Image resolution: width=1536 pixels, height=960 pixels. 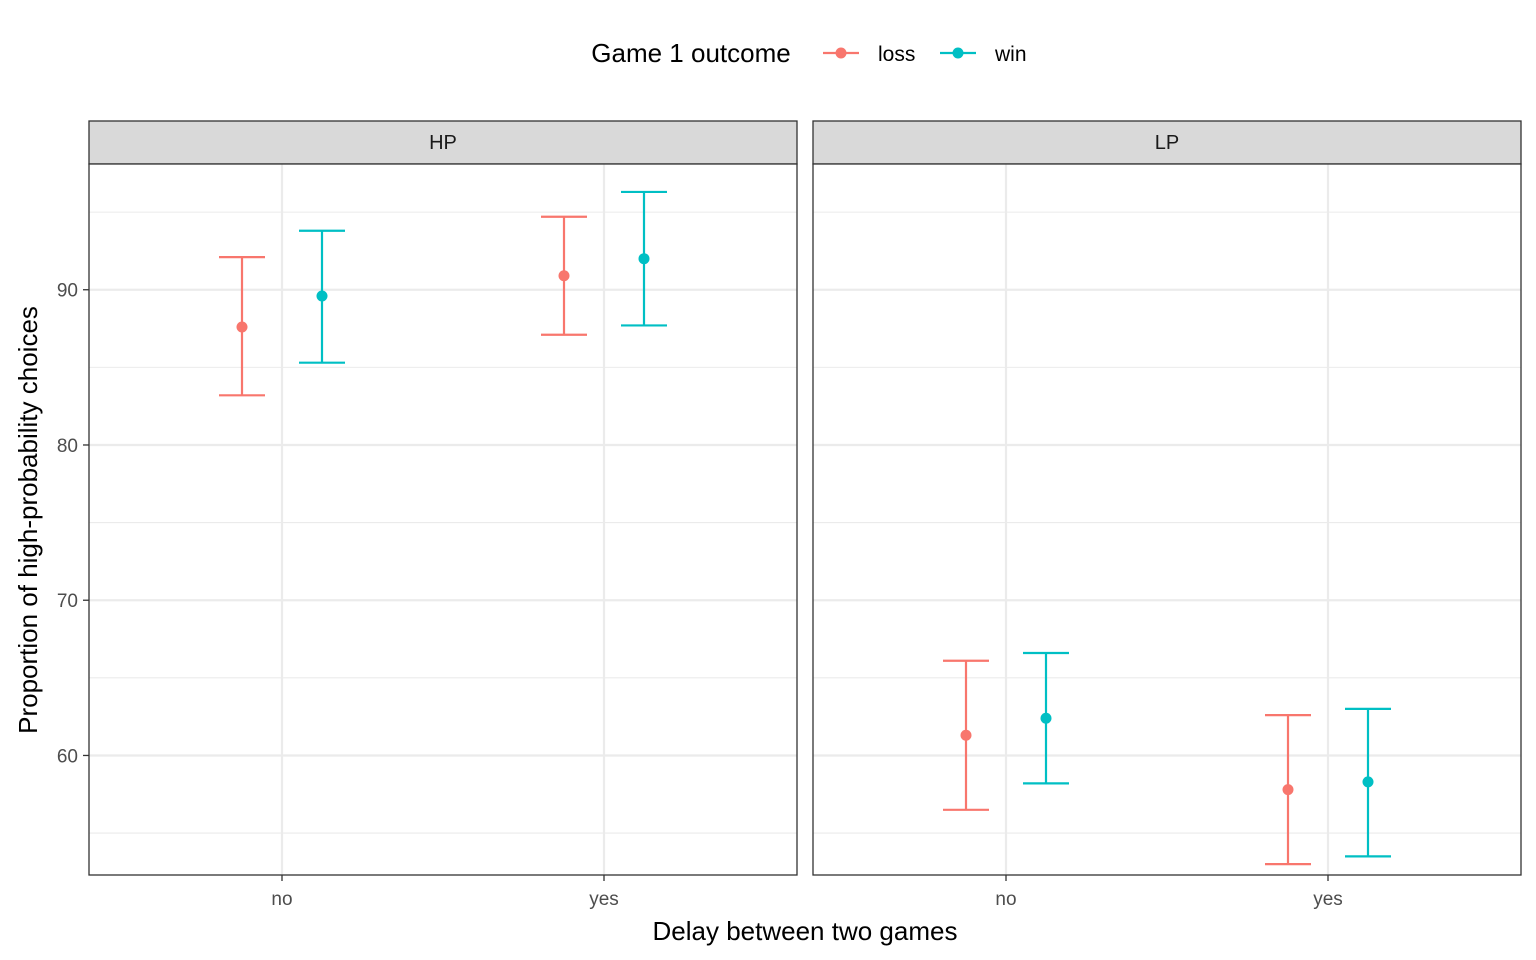 I want to click on legend-title: Game 1 outcome, so click(x=690, y=53).